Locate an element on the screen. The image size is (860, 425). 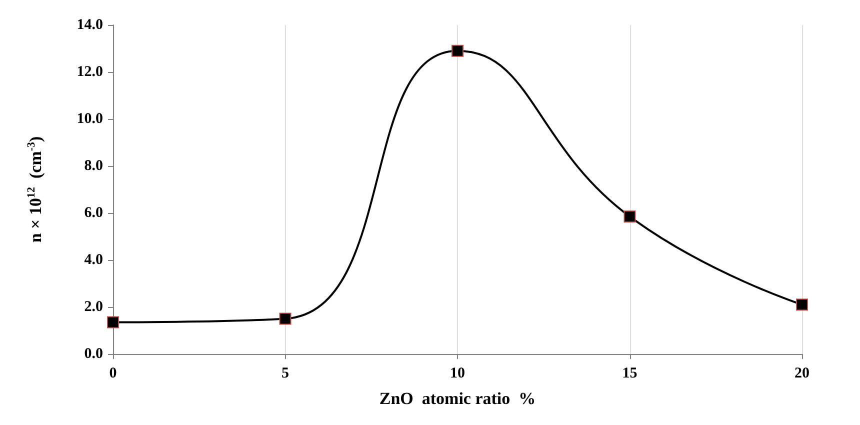
x-tick-label: 15 is located at coordinates (630, 374).